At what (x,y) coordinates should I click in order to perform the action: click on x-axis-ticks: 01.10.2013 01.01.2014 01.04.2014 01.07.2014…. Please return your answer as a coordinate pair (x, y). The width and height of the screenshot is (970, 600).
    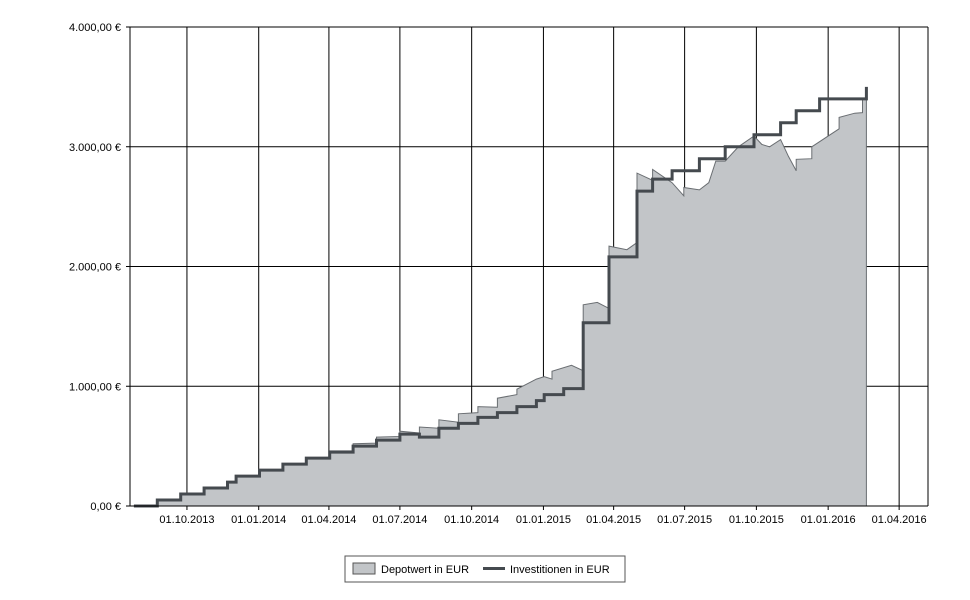
    Looking at the image, I should click on (543, 516).